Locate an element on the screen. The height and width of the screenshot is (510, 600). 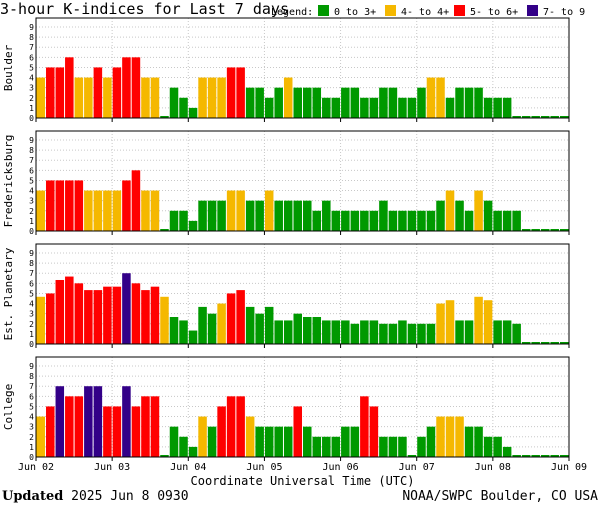
x-axis-label: Coordinate Universal Time (UTC) is located at coordinates (303, 481).